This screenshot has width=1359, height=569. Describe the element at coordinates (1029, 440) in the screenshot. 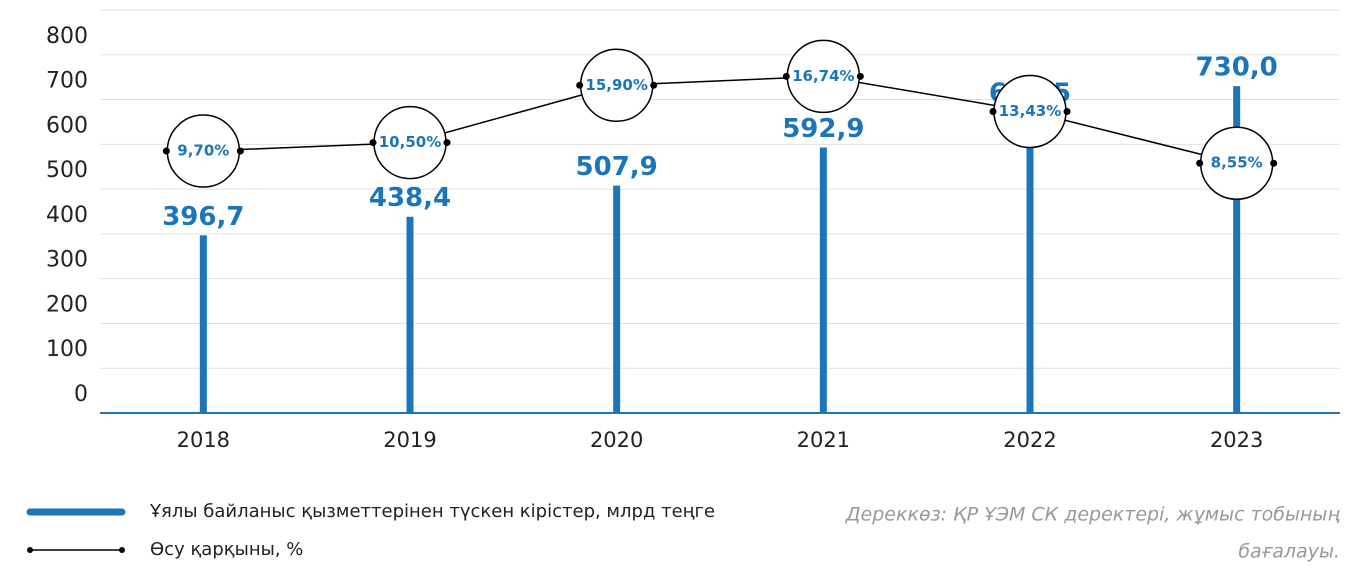

I see `x-tick-label: 2022` at that location.